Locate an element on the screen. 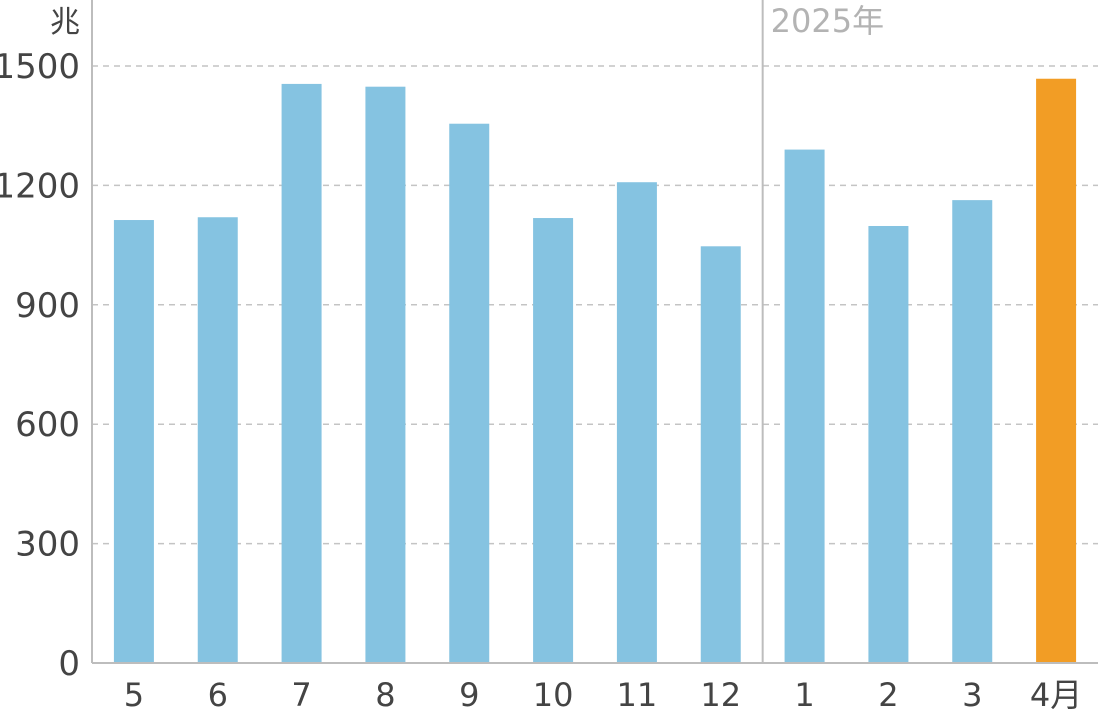 This screenshot has width=1100, height=712. y-tick-label: 1200 is located at coordinates (40, 186).